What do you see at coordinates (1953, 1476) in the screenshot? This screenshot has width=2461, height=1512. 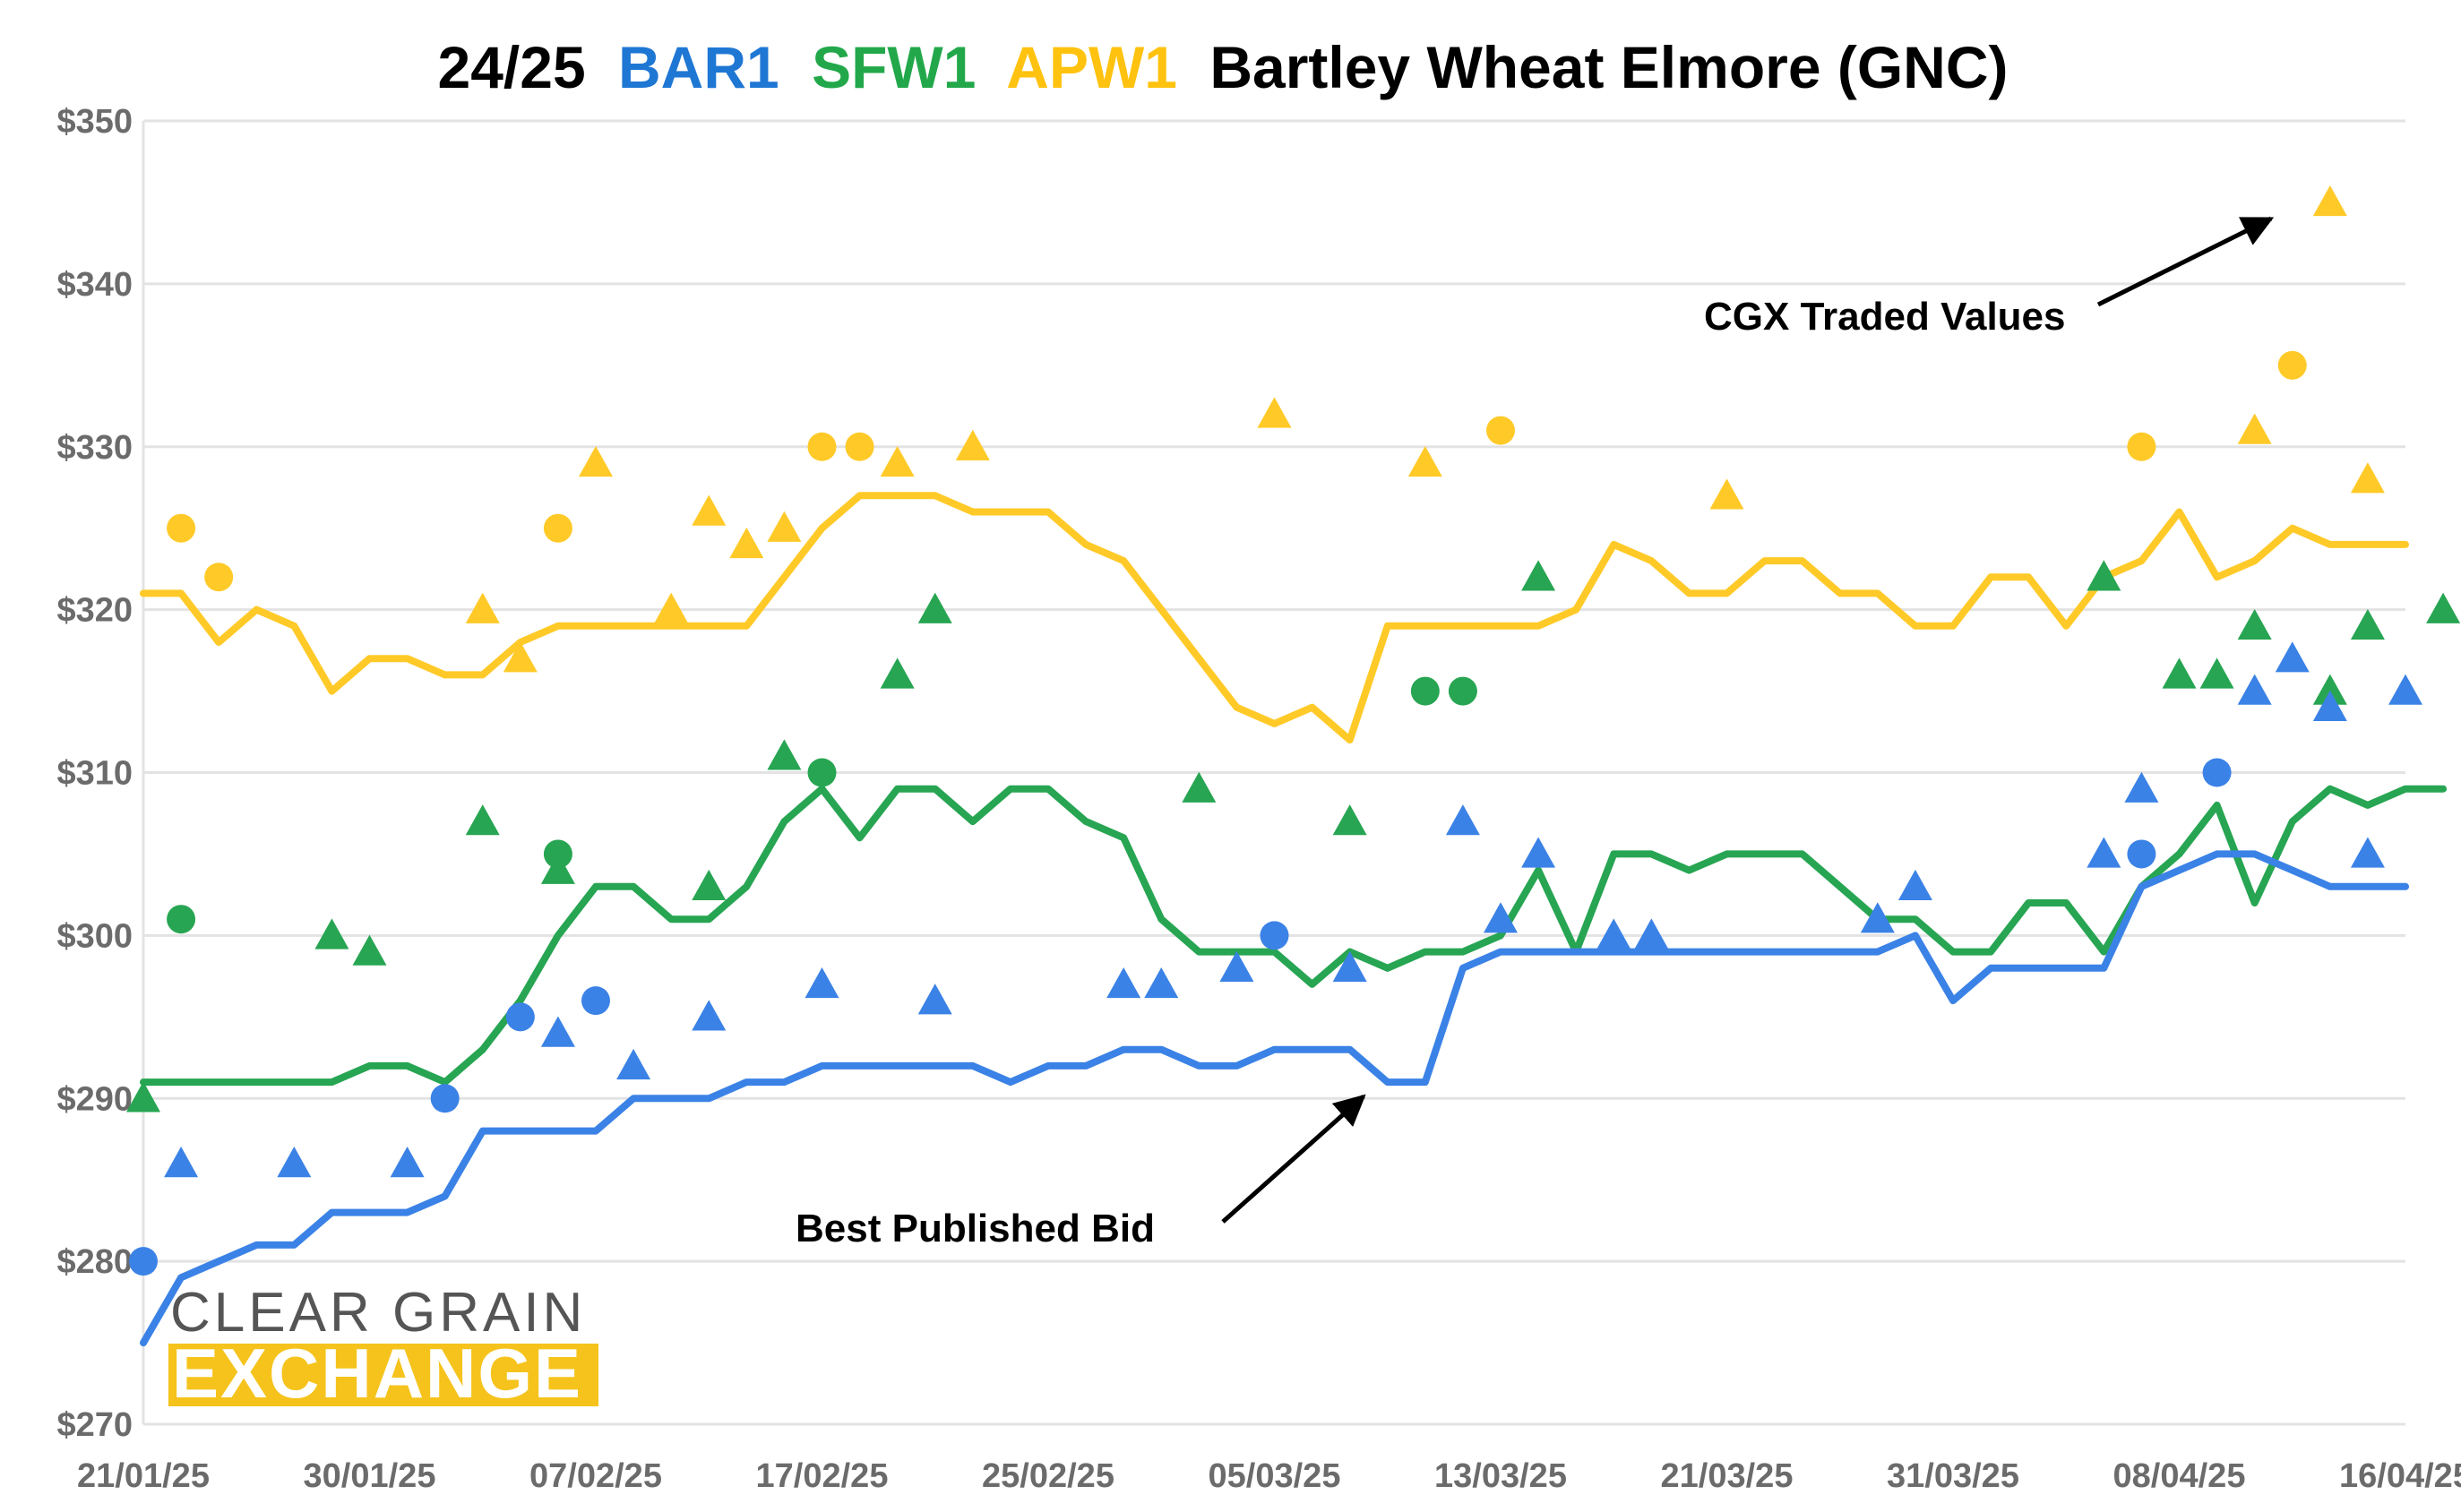 I see `x-tick-label: 31/03/25` at bounding box center [1953, 1476].